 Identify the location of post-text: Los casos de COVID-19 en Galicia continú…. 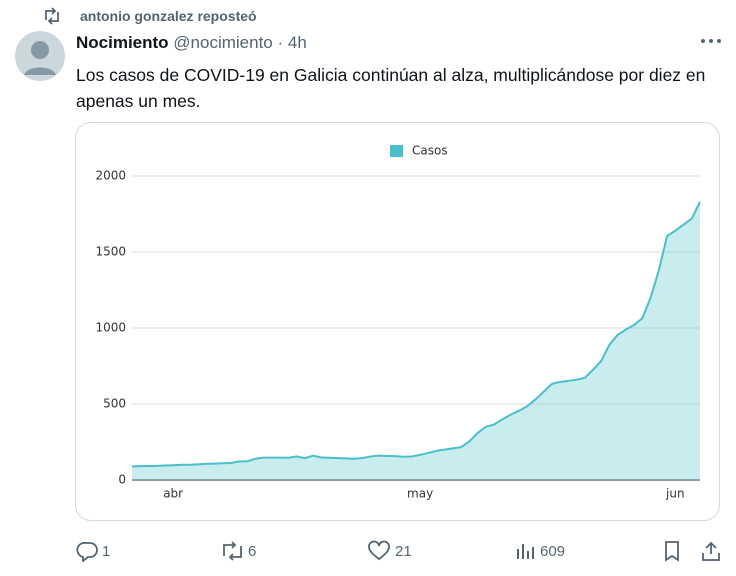
(391, 88).